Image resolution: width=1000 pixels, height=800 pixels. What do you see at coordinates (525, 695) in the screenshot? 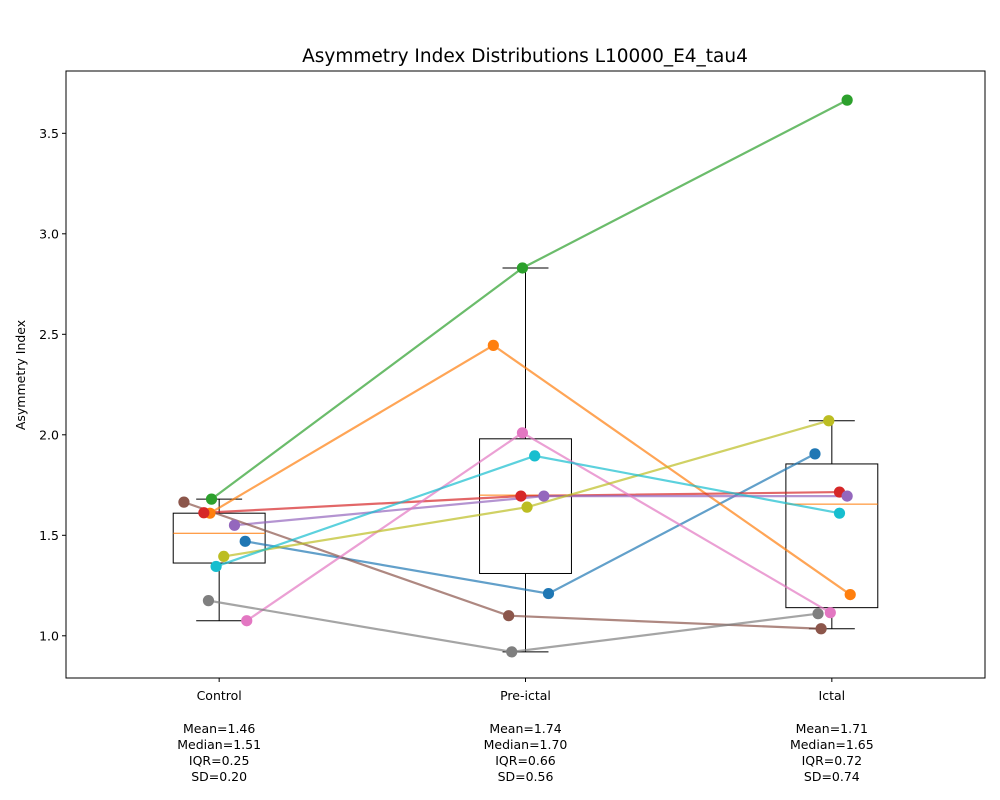
I see `x-tick-label: Pre-ictal` at bounding box center [525, 695].